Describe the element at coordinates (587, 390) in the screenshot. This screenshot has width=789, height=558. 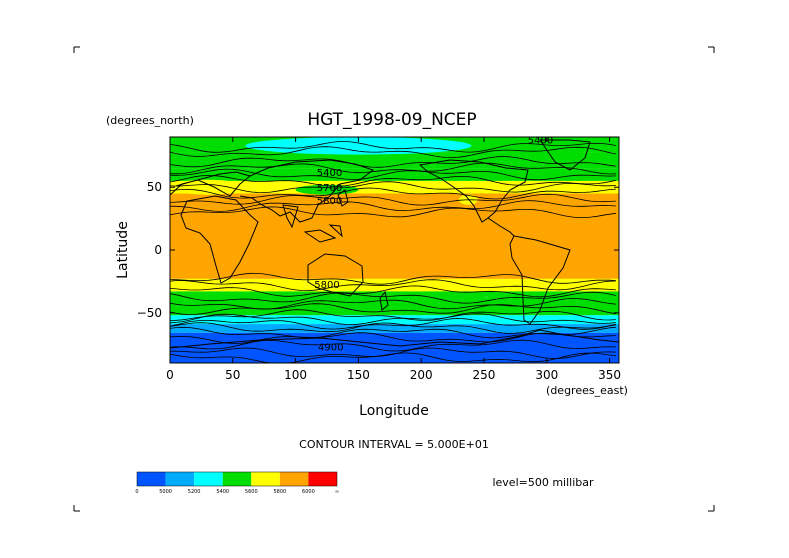
I see `x-axis-units: (degrees_east)` at that location.